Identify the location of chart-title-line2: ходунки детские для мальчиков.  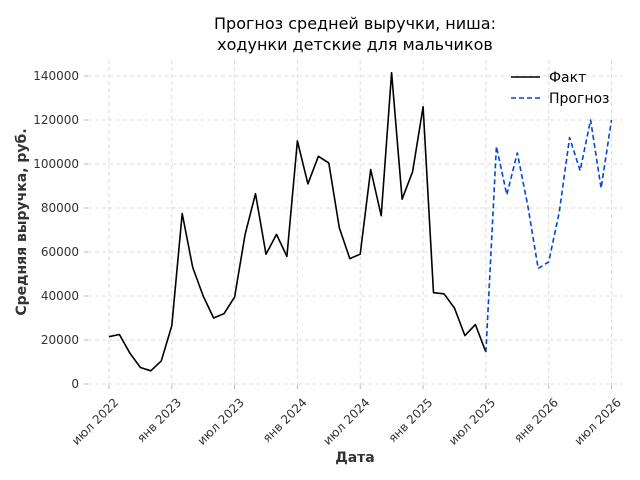
(355, 44).